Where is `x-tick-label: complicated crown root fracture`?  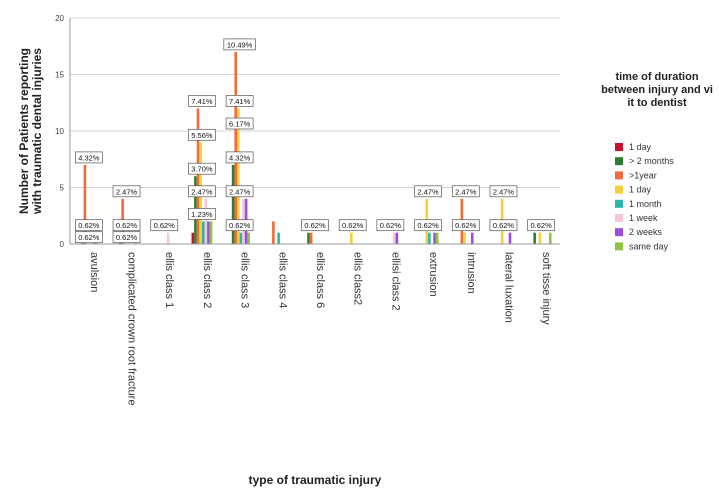
x-tick-label: complicated crown root fracture is located at coordinates (132, 328).